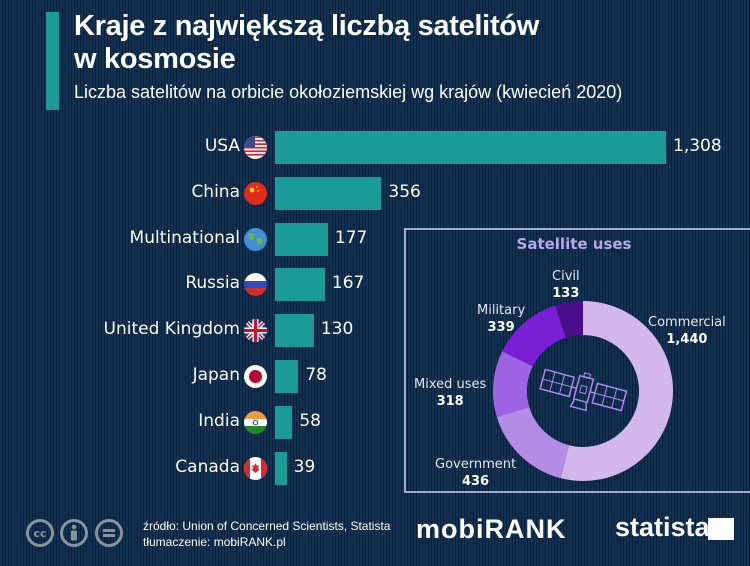 This screenshot has width=750, height=566. I want to click on us-flag-icon, so click(255, 147).